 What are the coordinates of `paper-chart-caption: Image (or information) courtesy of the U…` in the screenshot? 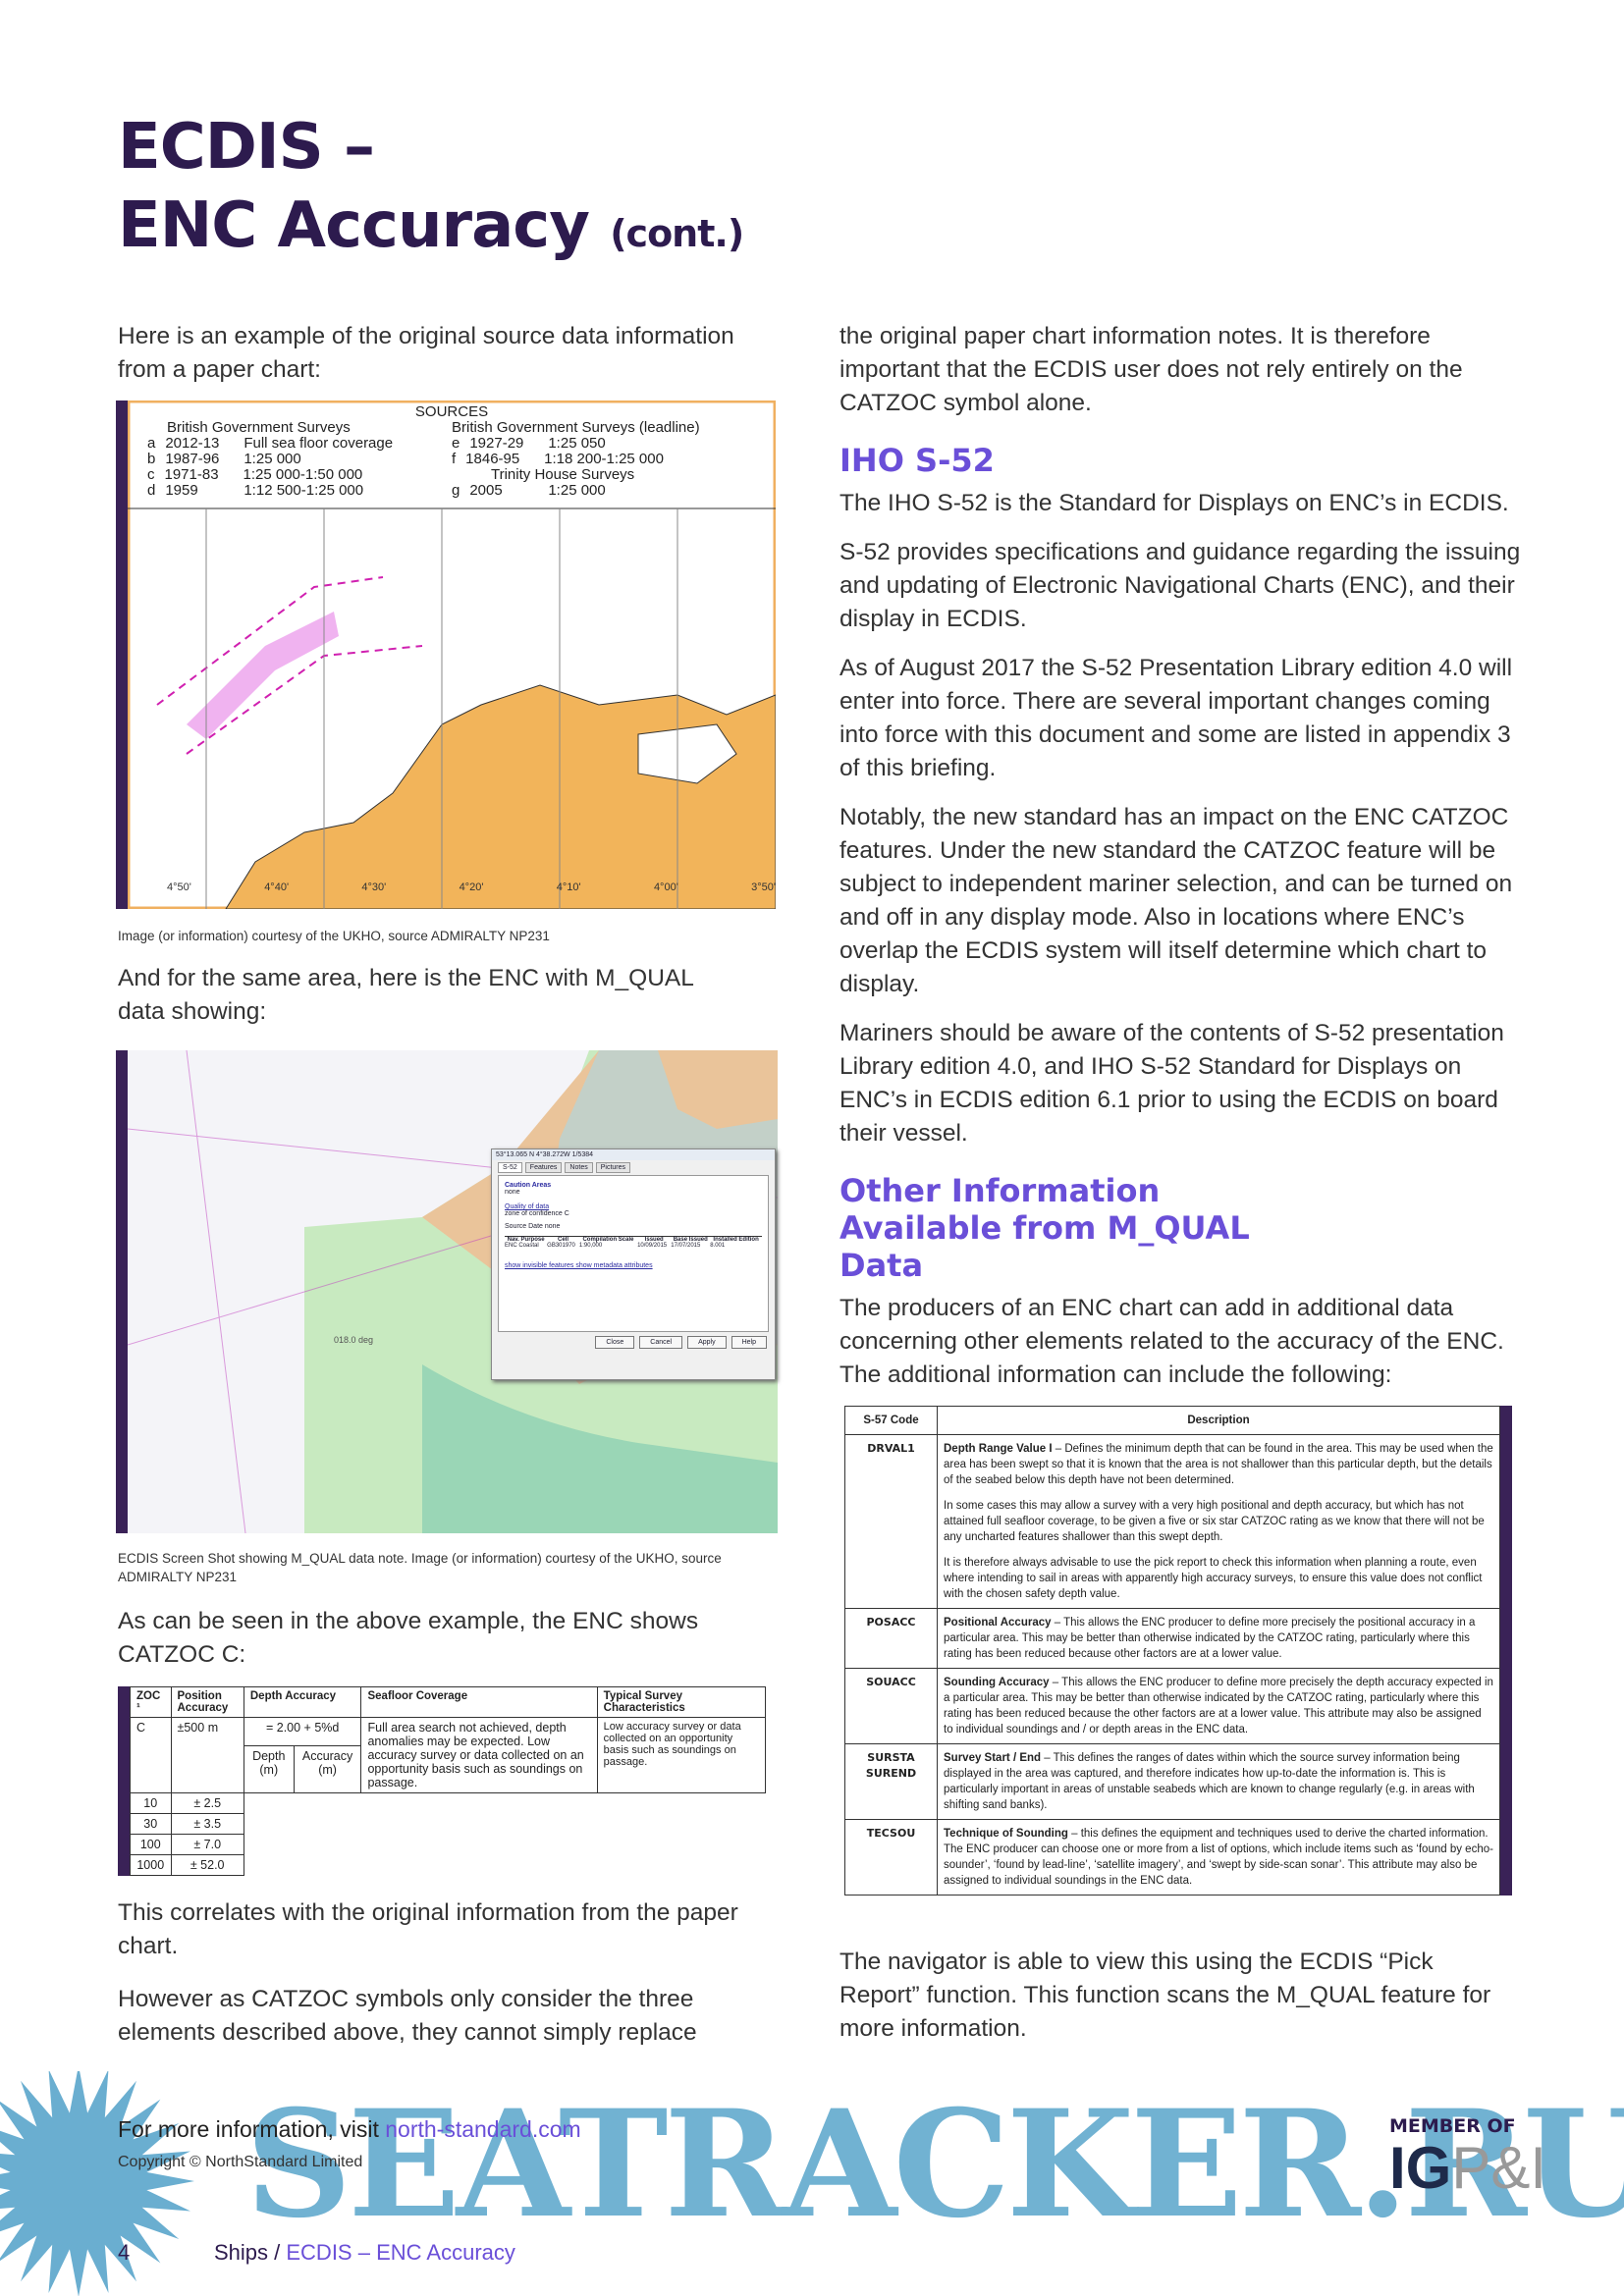 It's located at (334, 936).